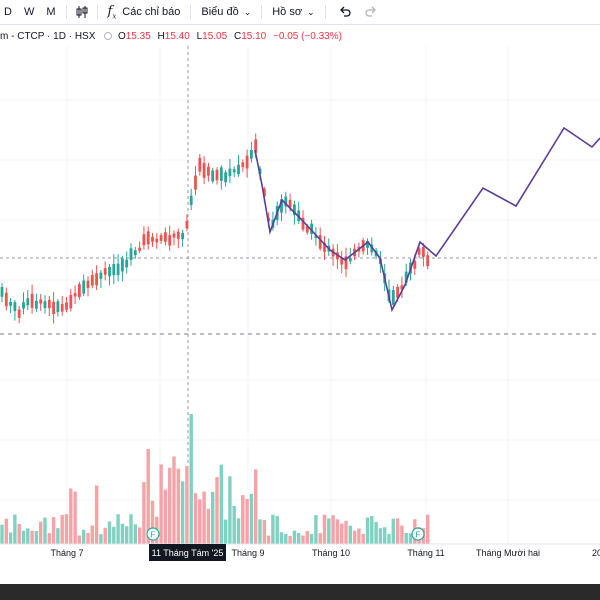 The height and width of the screenshot is (600, 600). What do you see at coordinates (50, 12) in the screenshot?
I see `timeframe-m: M` at bounding box center [50, 12].